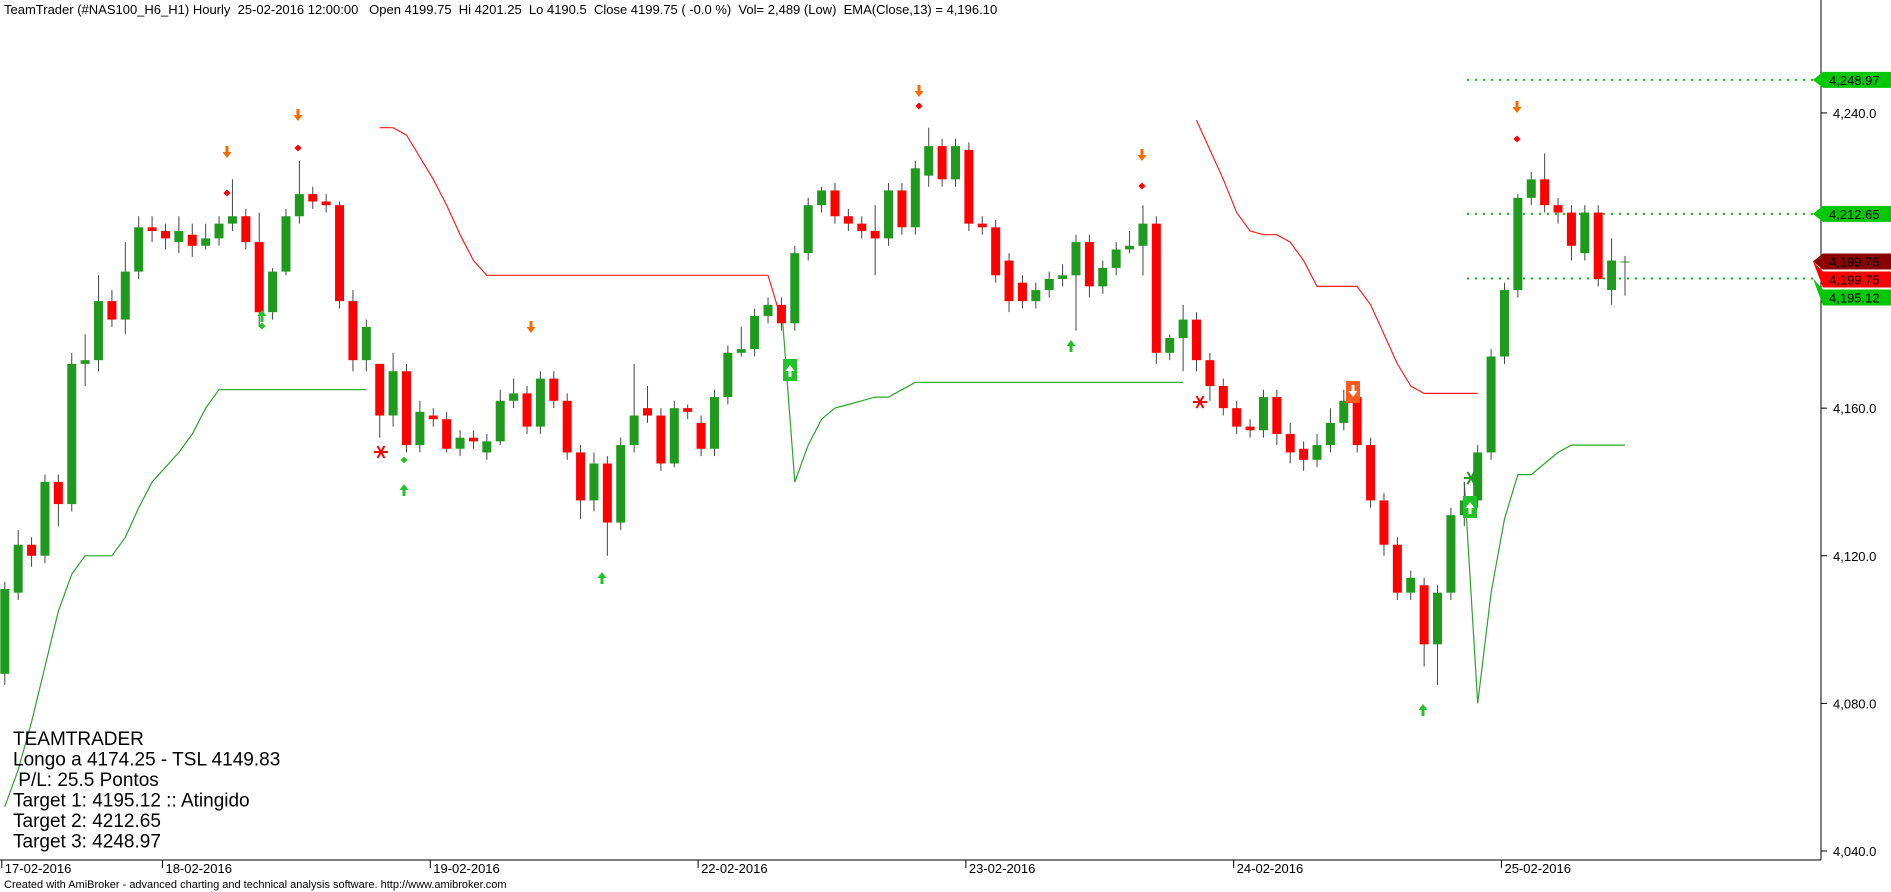 The height and width of the screenshot is (892, 1891). What do you see at coordinates (1002, 868) in the screenshot?
I see `x-tick-label: 23-02-2016` at bounding box center [1002, 868].